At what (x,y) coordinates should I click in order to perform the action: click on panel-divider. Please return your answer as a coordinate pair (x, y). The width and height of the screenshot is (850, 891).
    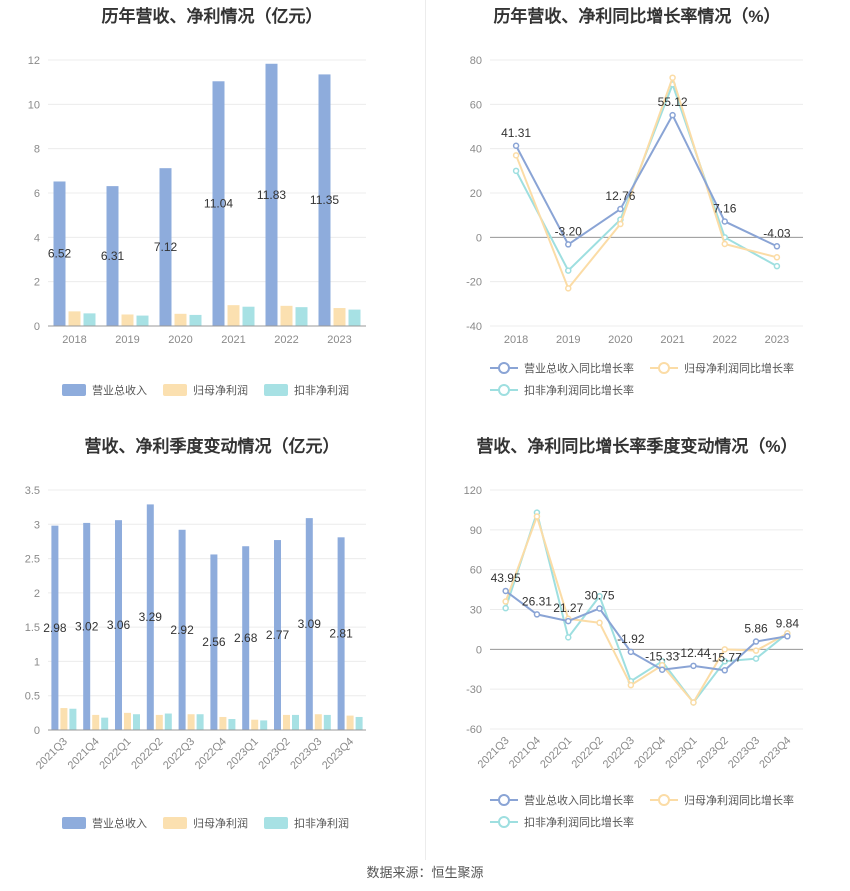
    Looking at the image, I should click on (425, 430).